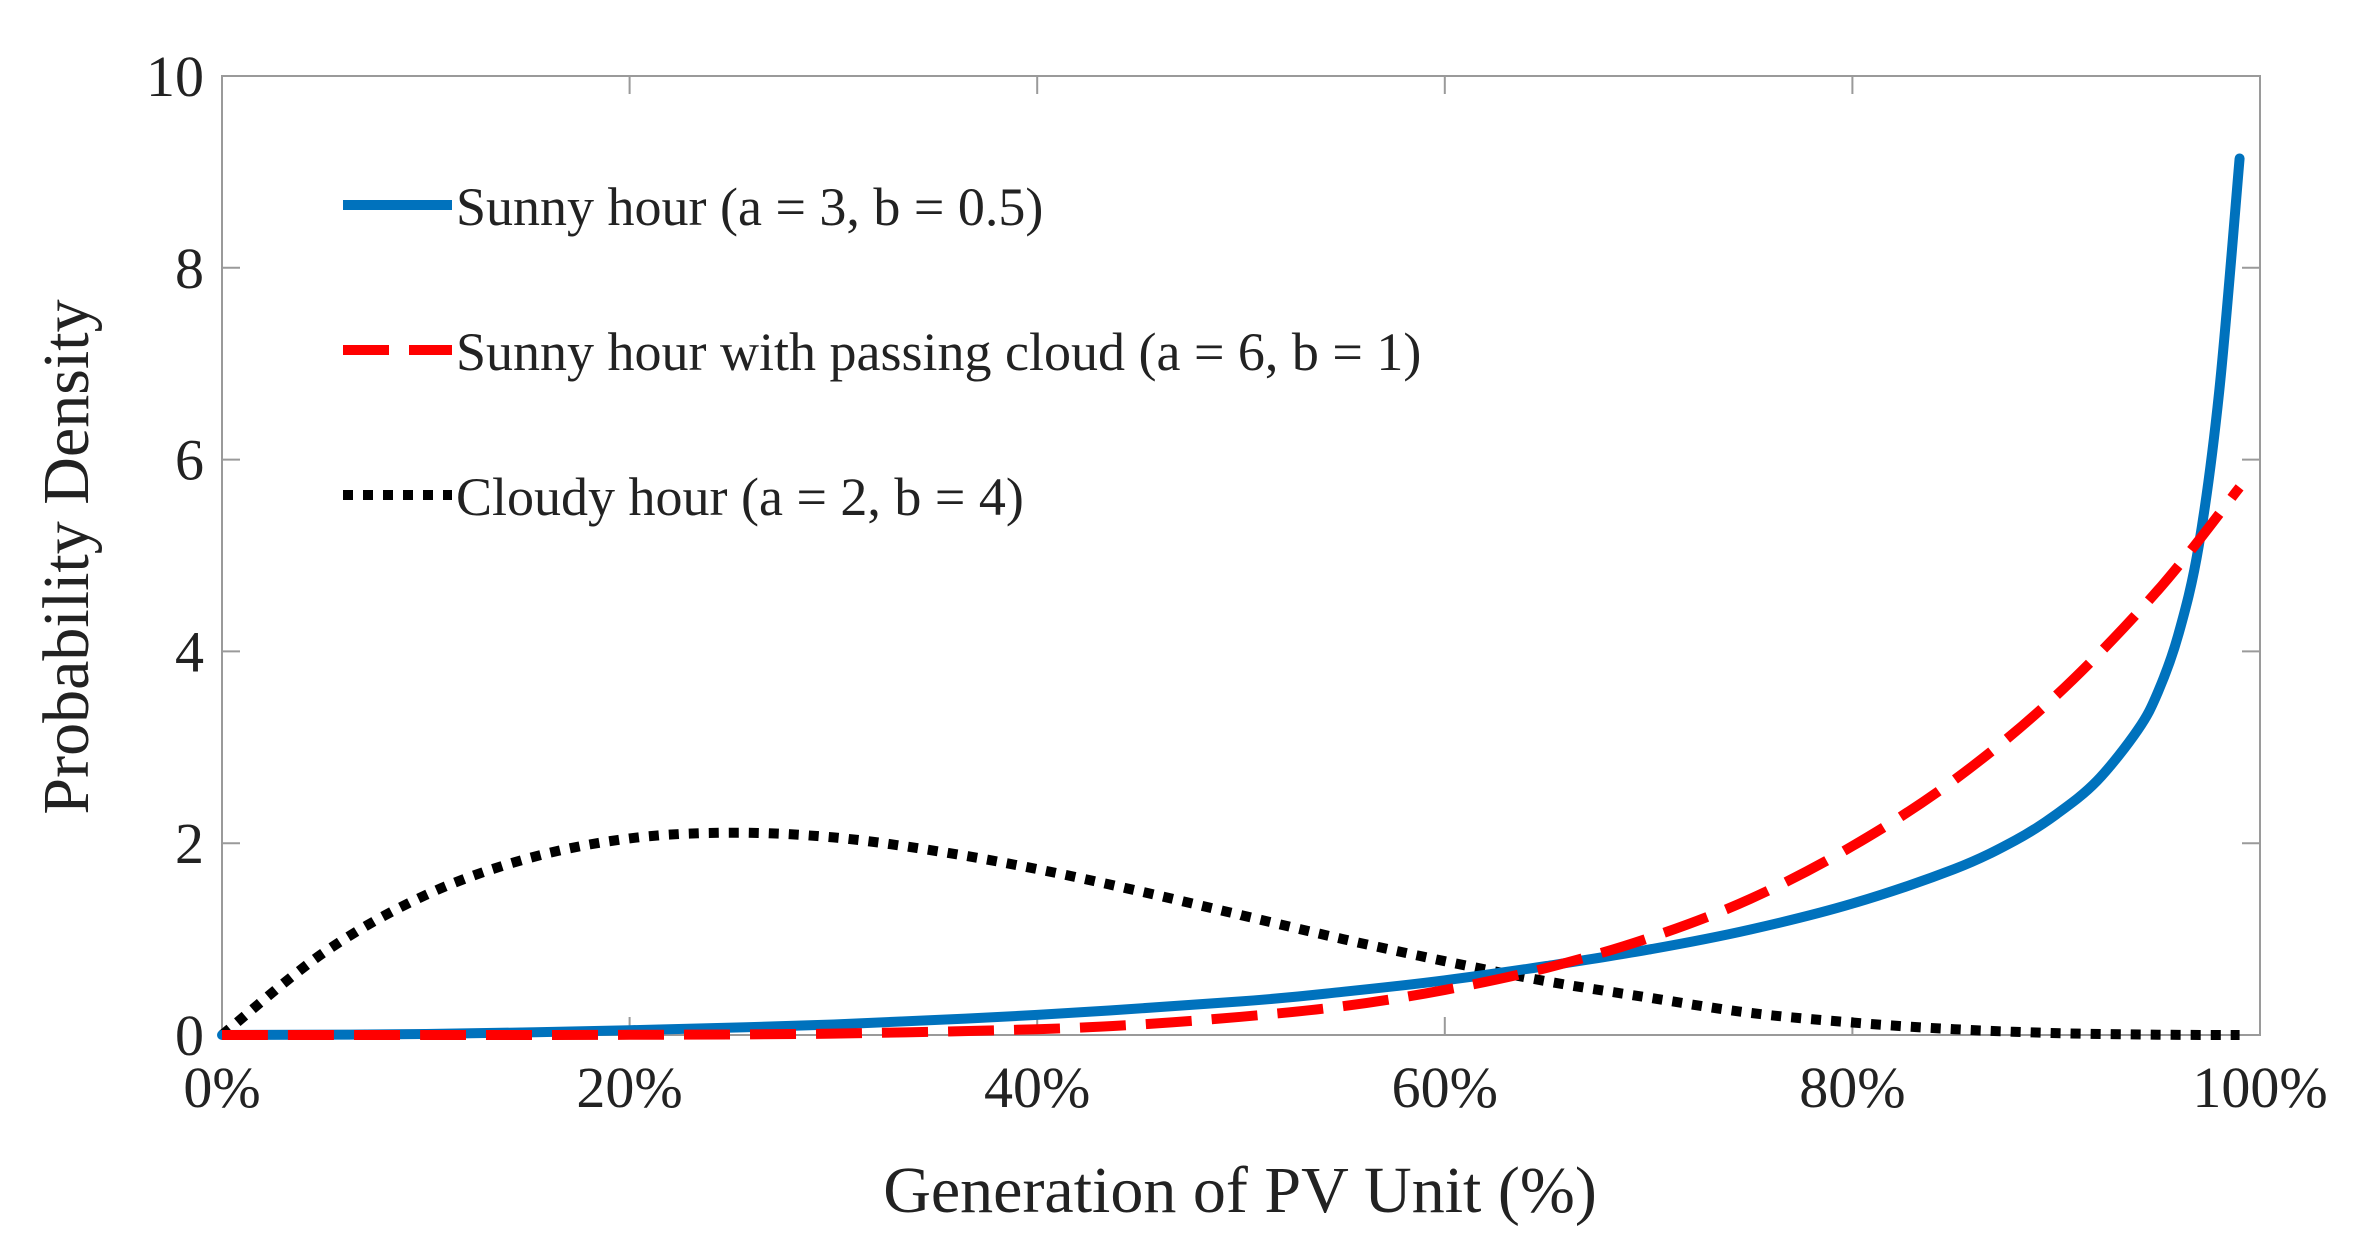 The width and height of the screenshot is (2366, 1257). Describe the element at coordinates (189, 651) in the screenshot. I see `y-tick-label: 4` at that location.